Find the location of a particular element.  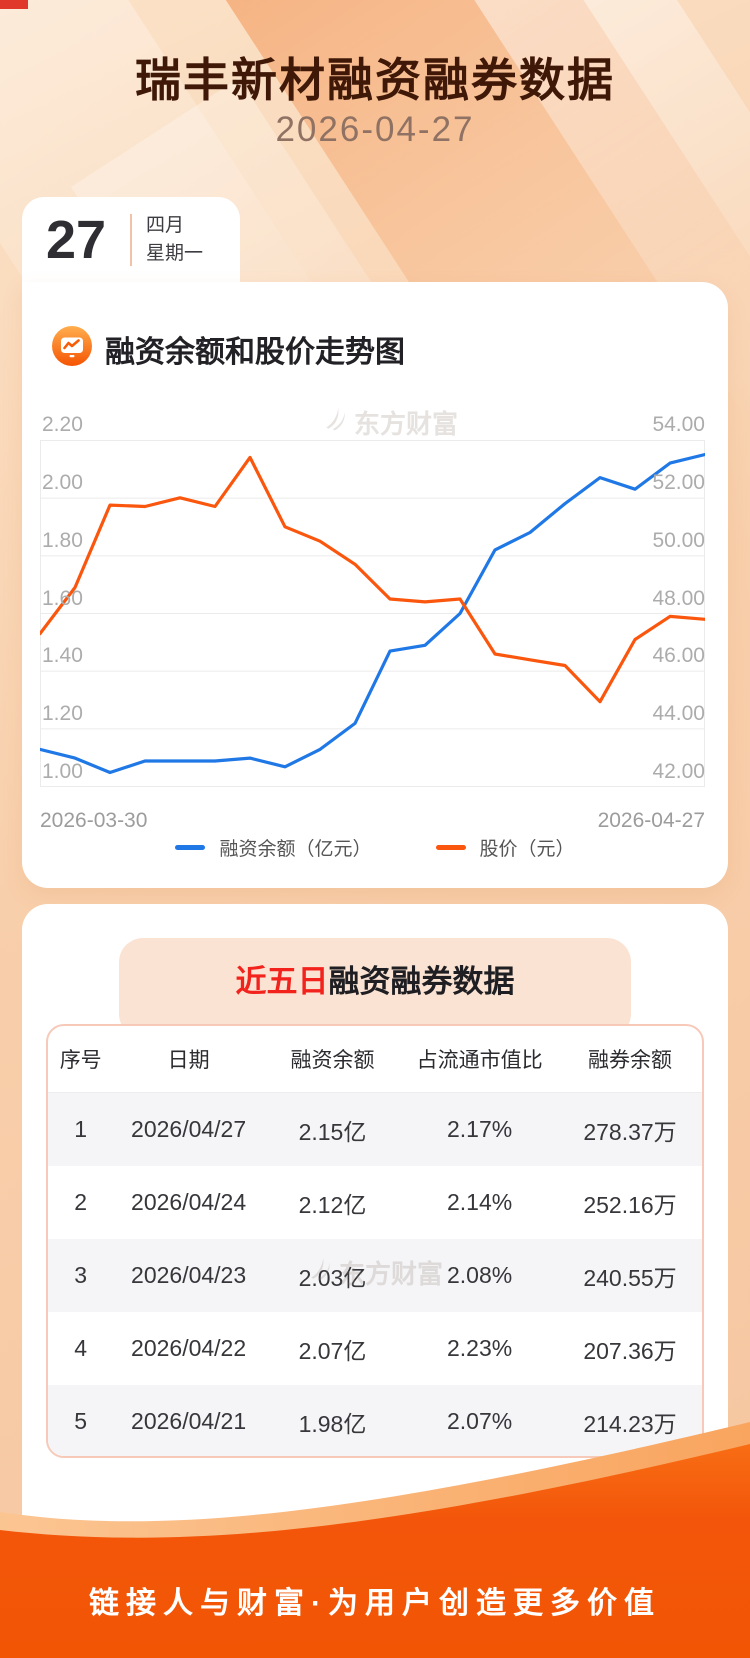

table-cell: 240.55万 is located at coordinates (630, 1277).